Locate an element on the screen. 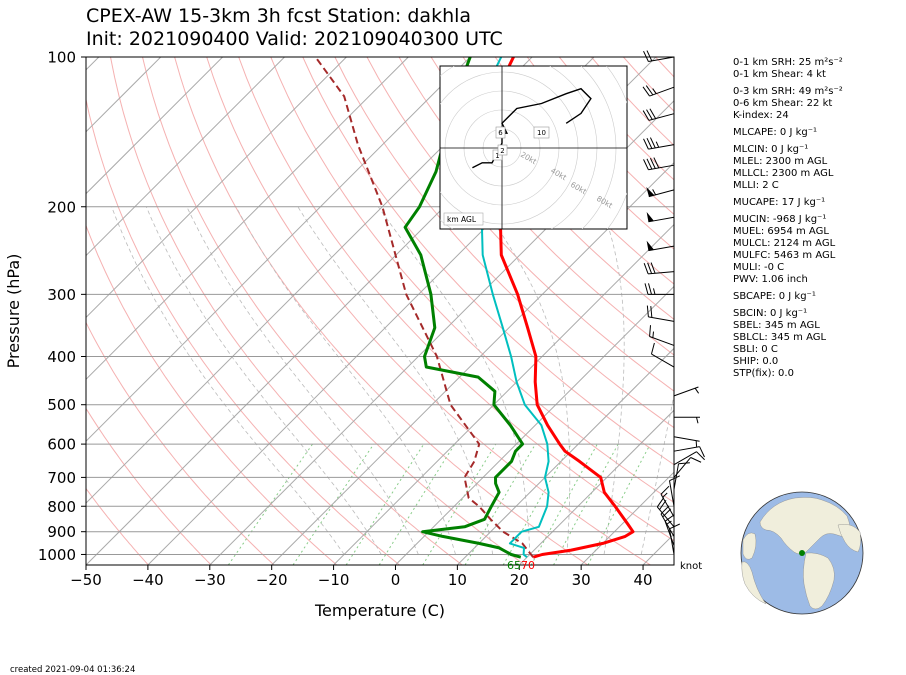 This screenshot has width=906, height=675. created-timestamp: created 2021-09-04 01:36:24 is located at coordinates (73, 670).